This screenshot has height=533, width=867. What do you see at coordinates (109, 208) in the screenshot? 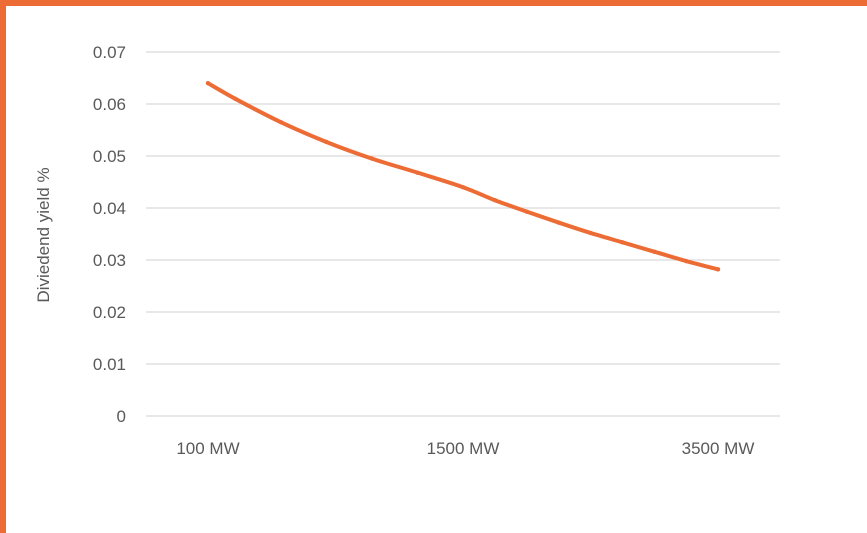
I see `y-tick-label: 0.04` at bounding box center [109, 208].